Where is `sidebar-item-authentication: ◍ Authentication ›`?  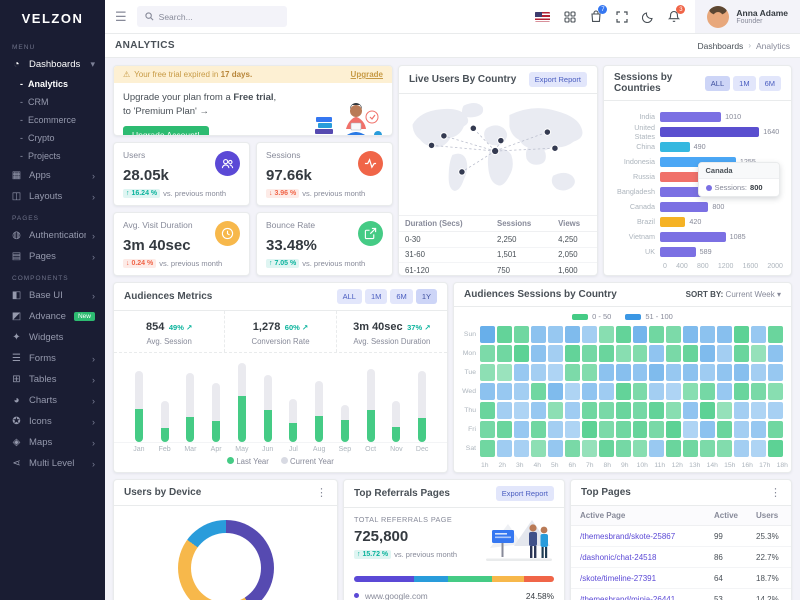
sidebar-item-authentication: ◍ Authentication › is located at coordinates (52, 235).